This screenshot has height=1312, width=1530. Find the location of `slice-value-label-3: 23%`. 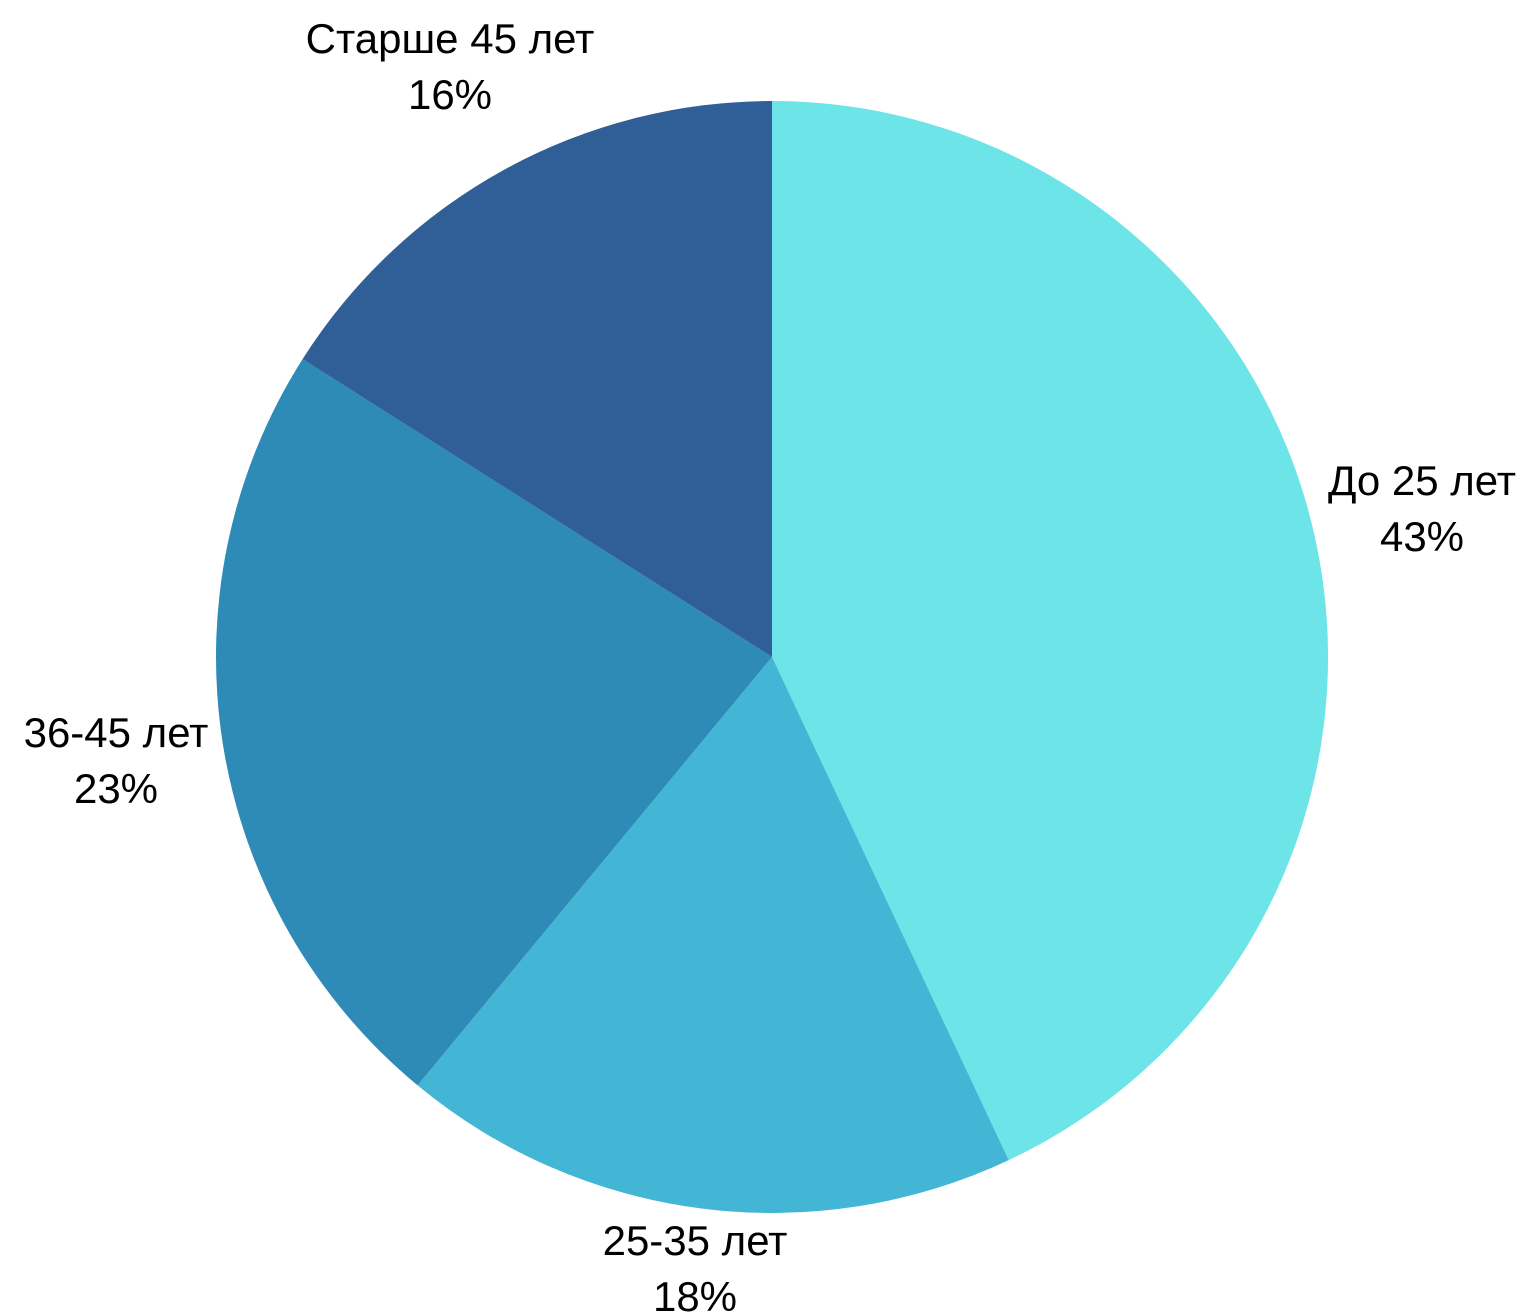

slice-value-label-3: 23% is located at coordinates (116, 788).